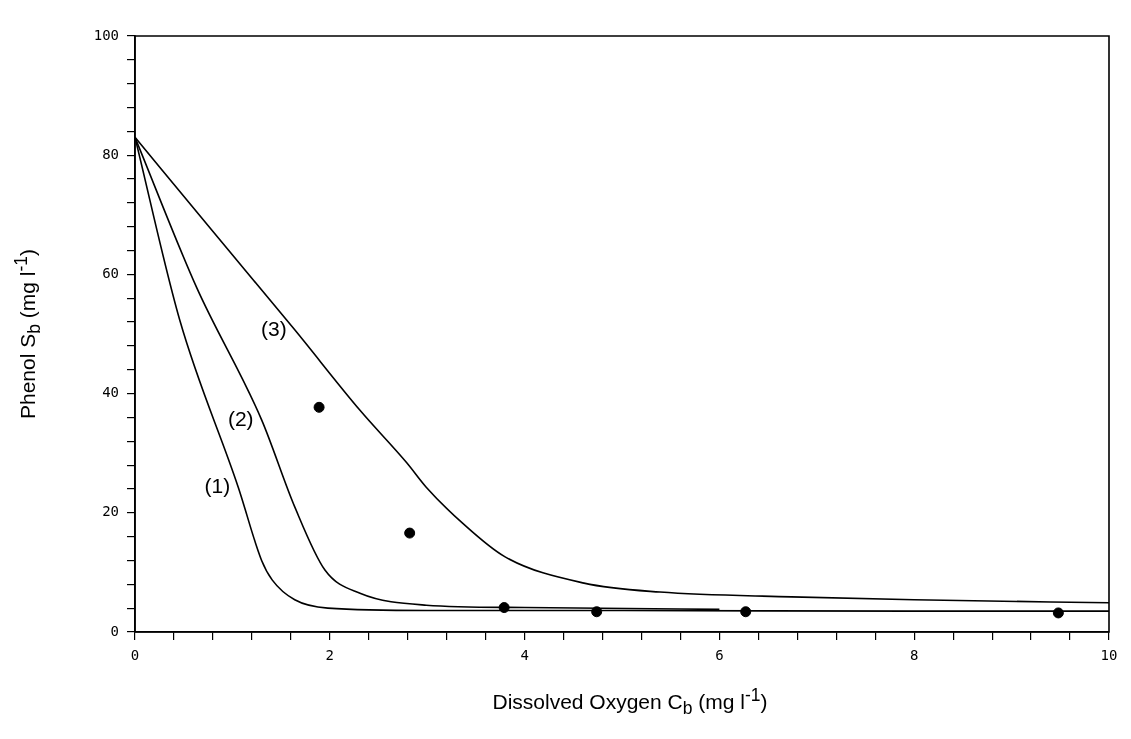 This screenshot has width=1131, height=739. What do you see at coordinates (114, 630) in the screenshot?
I see `y-tick-label: 0` at bounding box center [114, 630].